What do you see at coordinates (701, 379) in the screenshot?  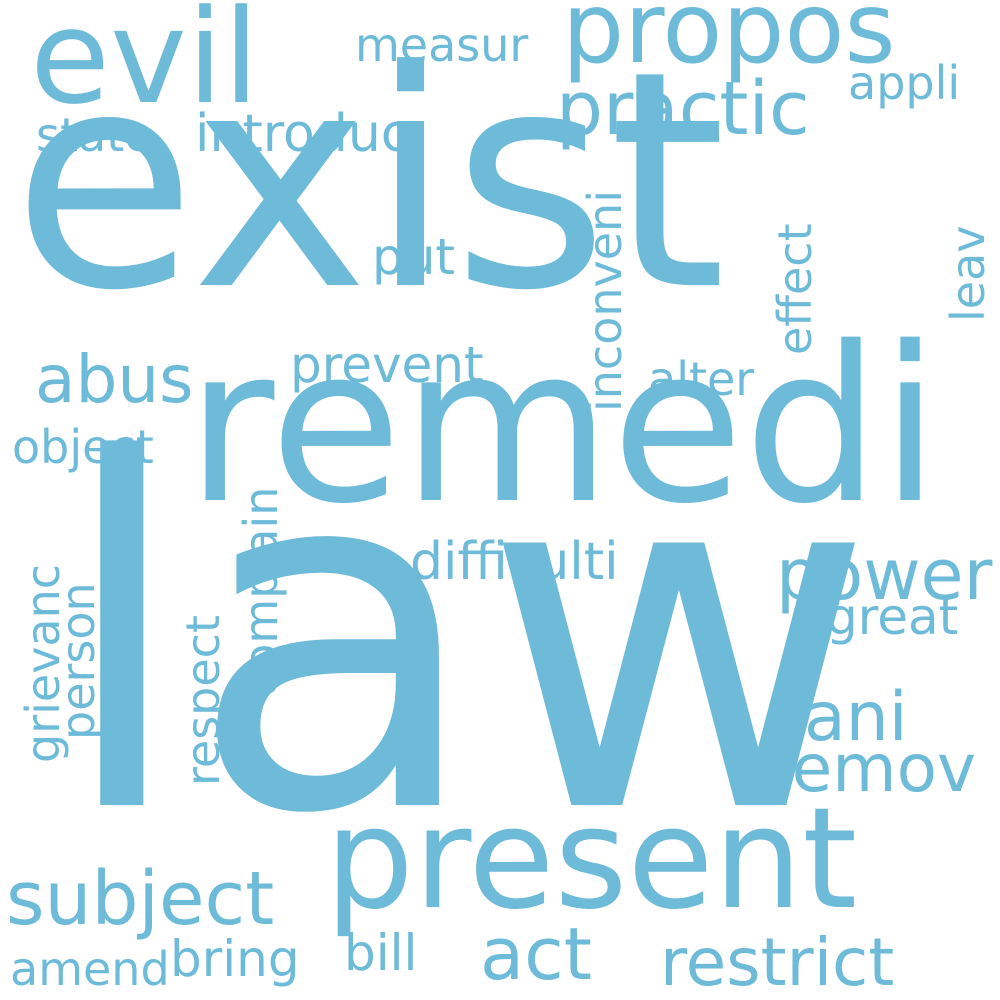 I see `word-alter: alter` at bounding box center [701, 379].